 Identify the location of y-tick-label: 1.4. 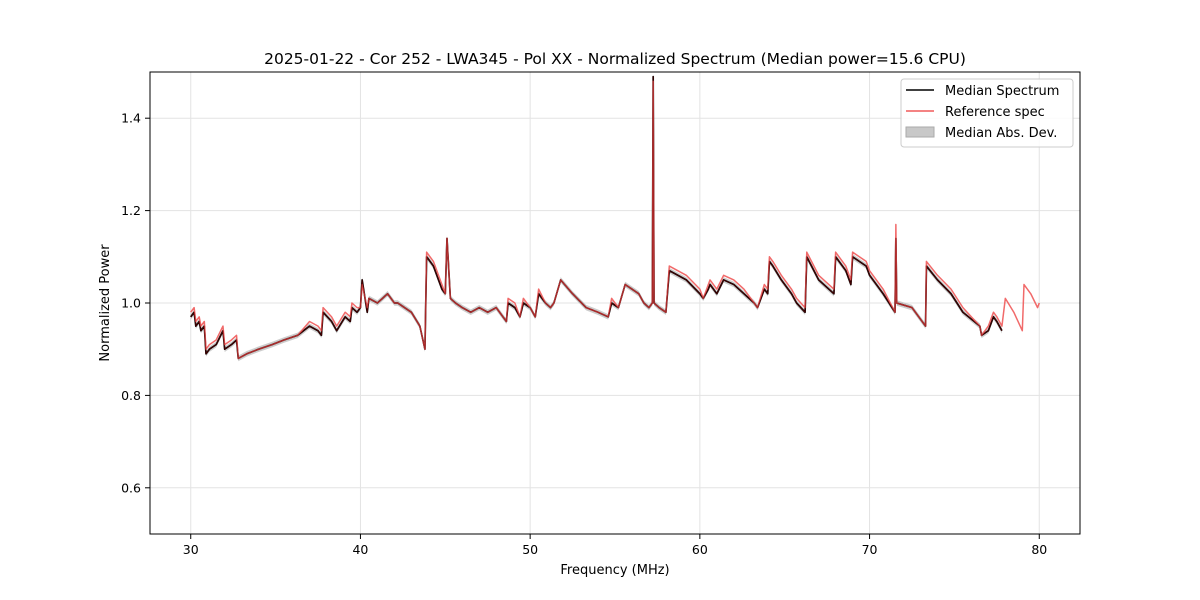
(131, 118).